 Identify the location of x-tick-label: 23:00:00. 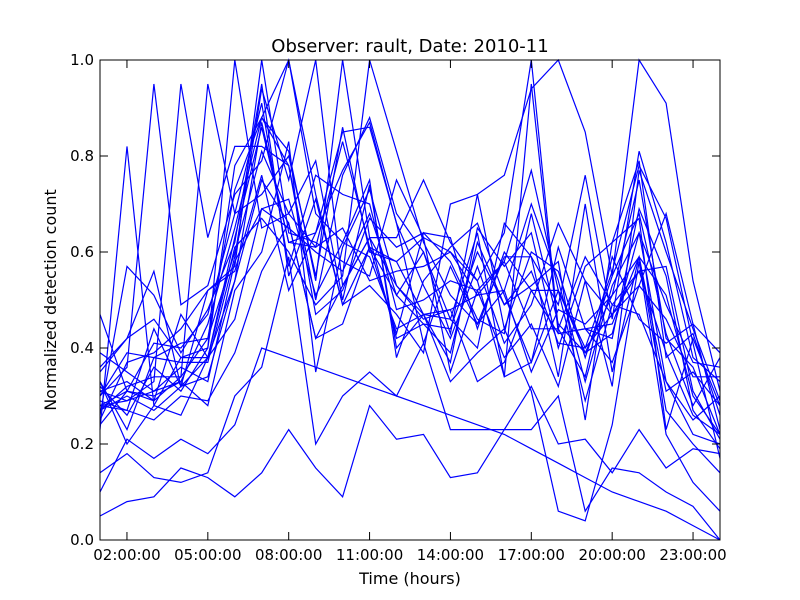
(692, 555).